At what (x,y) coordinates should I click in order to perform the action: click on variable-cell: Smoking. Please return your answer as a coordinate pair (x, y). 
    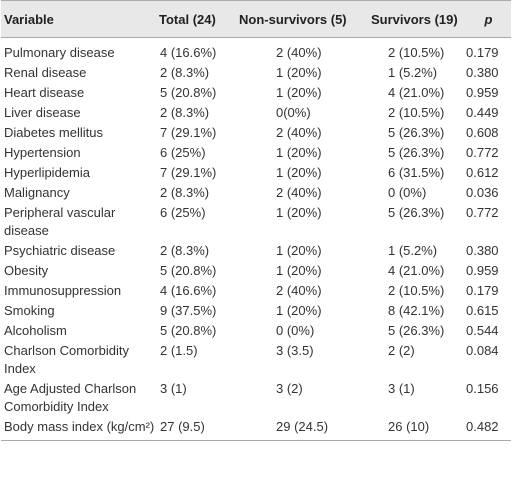
    Looking at the image, I should click on (29, 310).